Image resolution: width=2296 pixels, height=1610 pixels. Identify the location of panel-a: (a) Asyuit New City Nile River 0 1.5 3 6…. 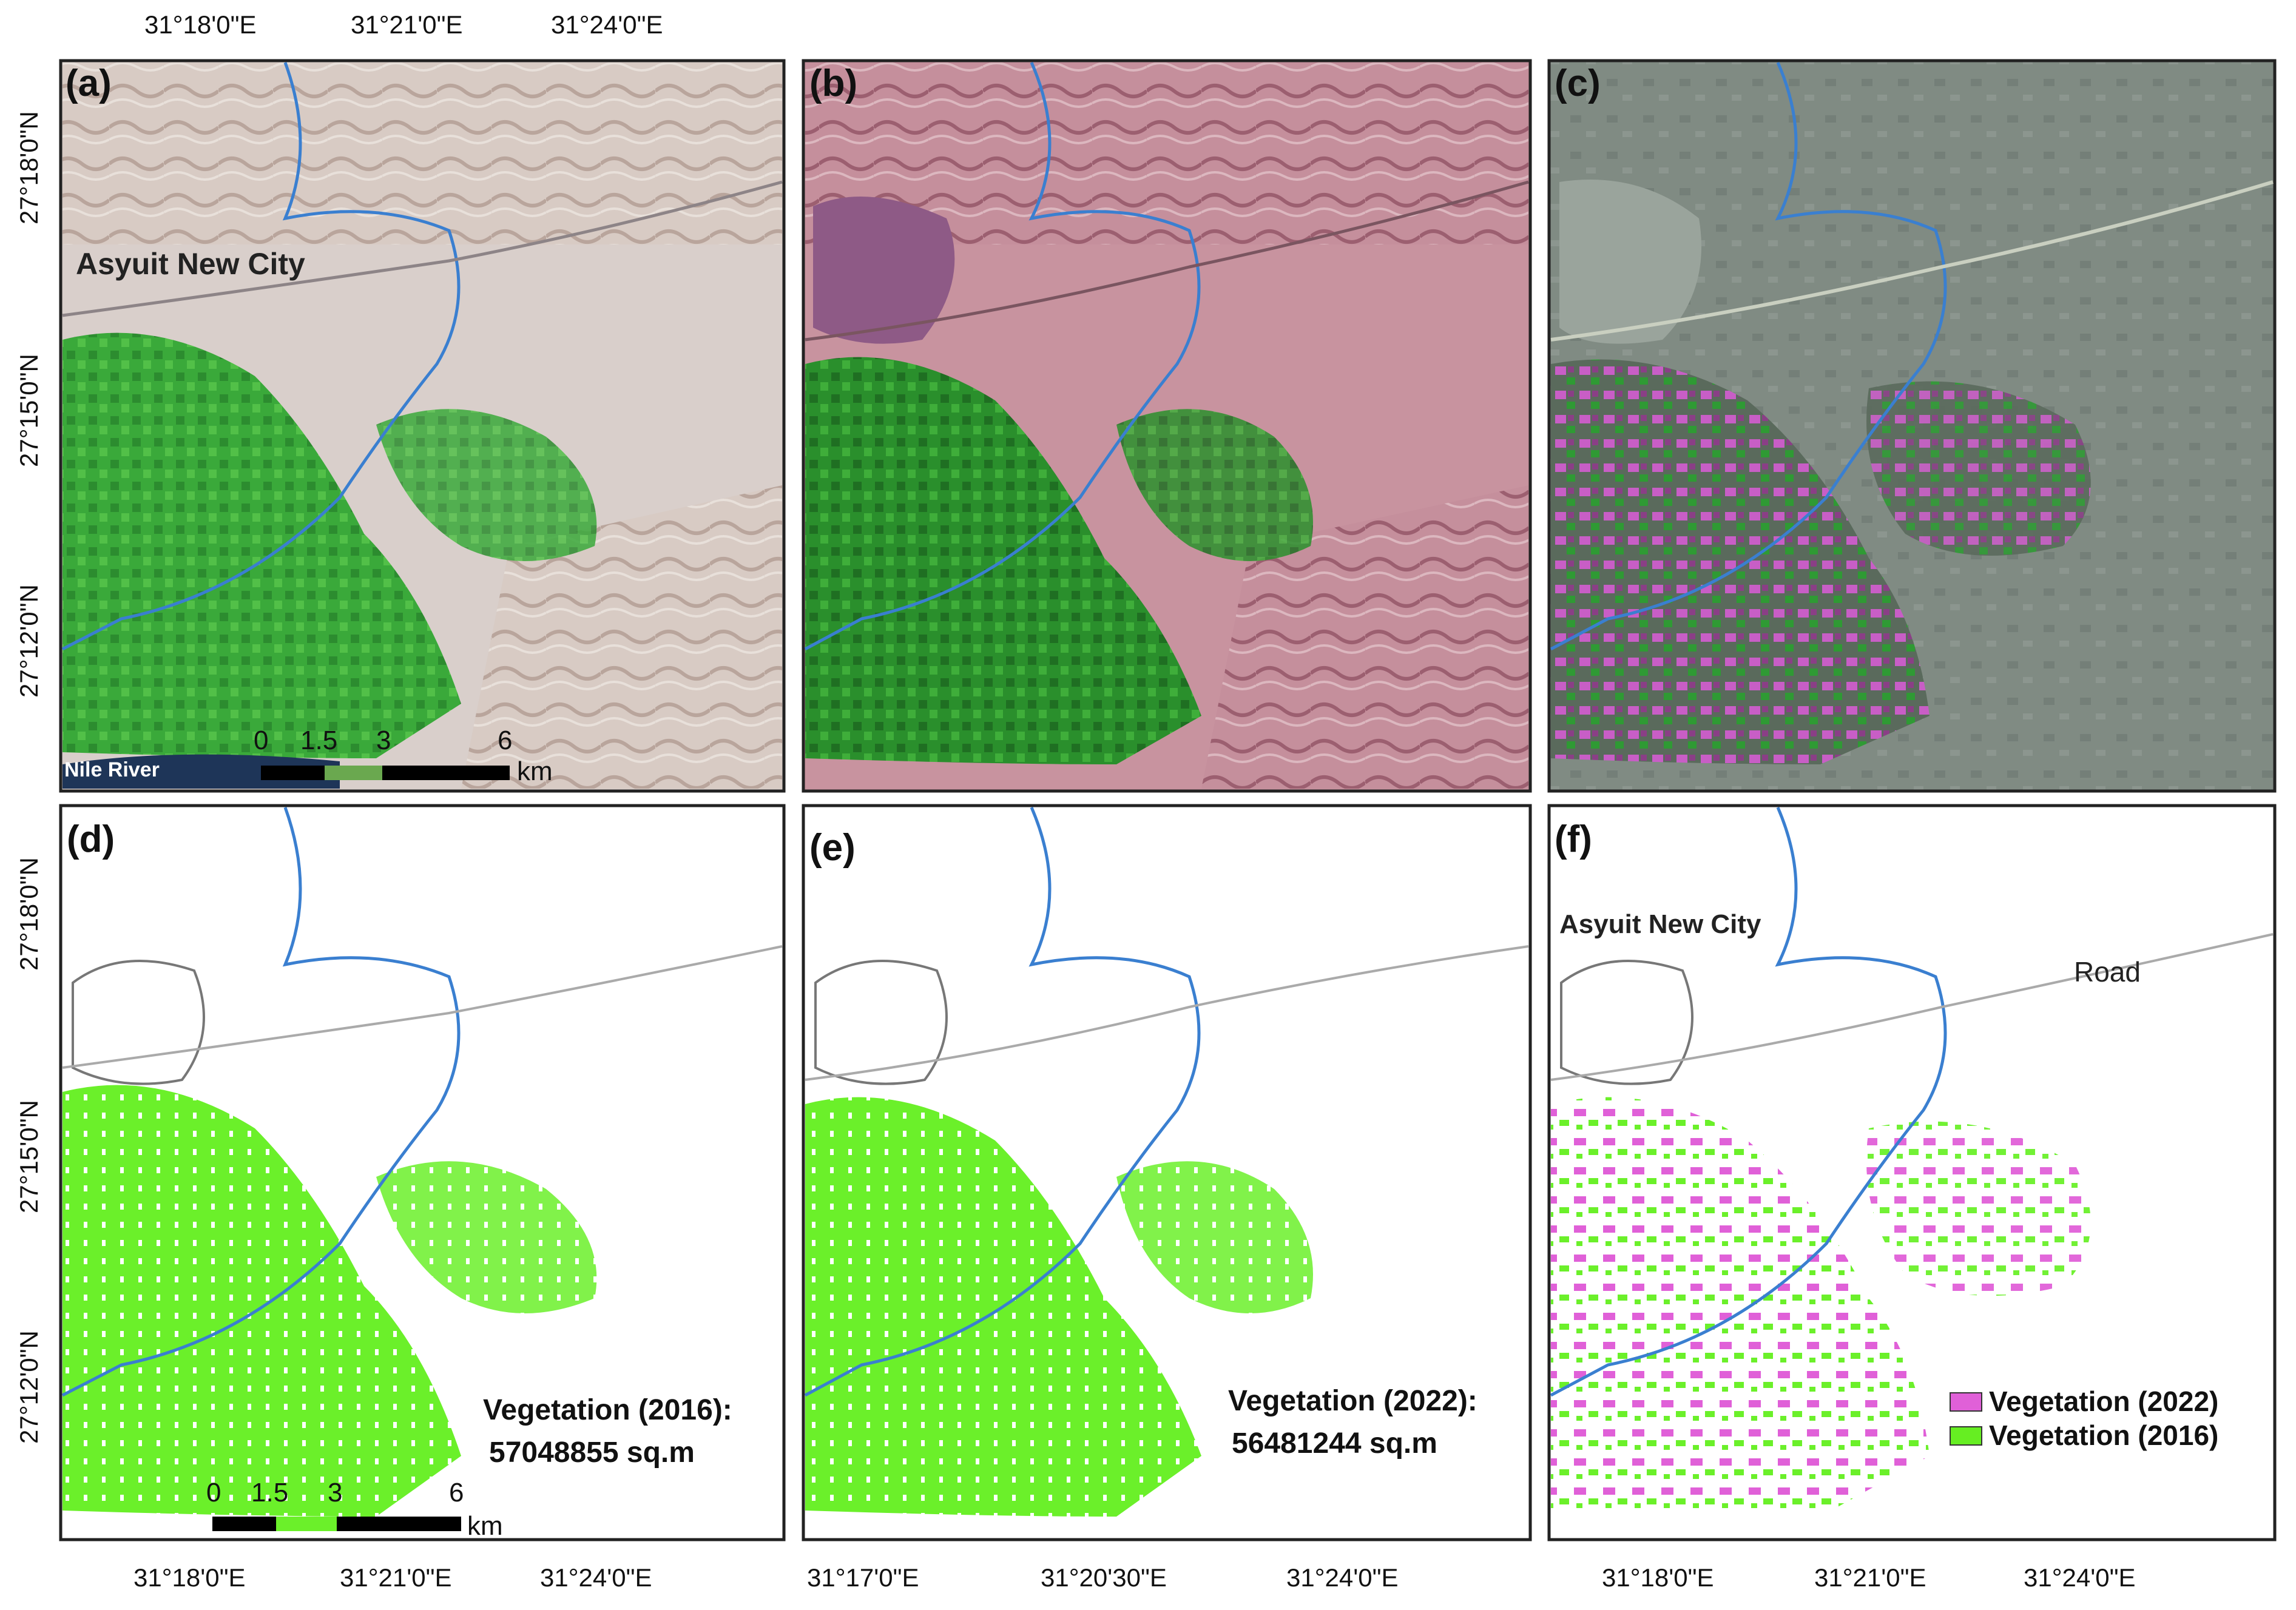
(422, 426).